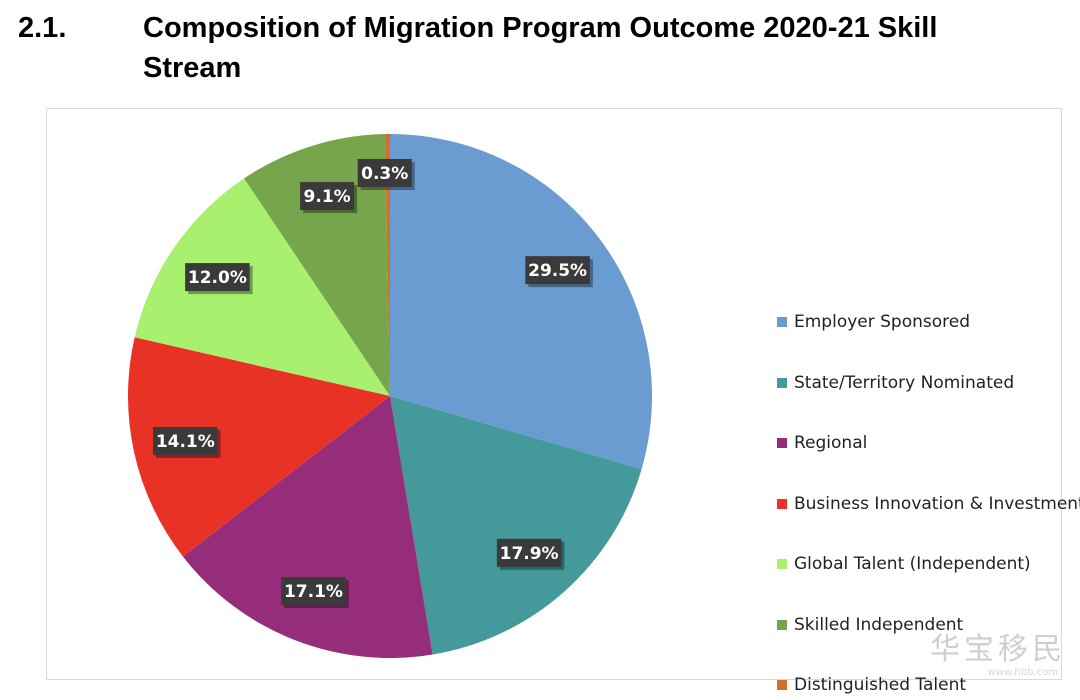 This screenshot has height=700, width=1080. I want to click on legend-item-business-innovation-investment: Business Innovation & Investment, so click(928, 504).